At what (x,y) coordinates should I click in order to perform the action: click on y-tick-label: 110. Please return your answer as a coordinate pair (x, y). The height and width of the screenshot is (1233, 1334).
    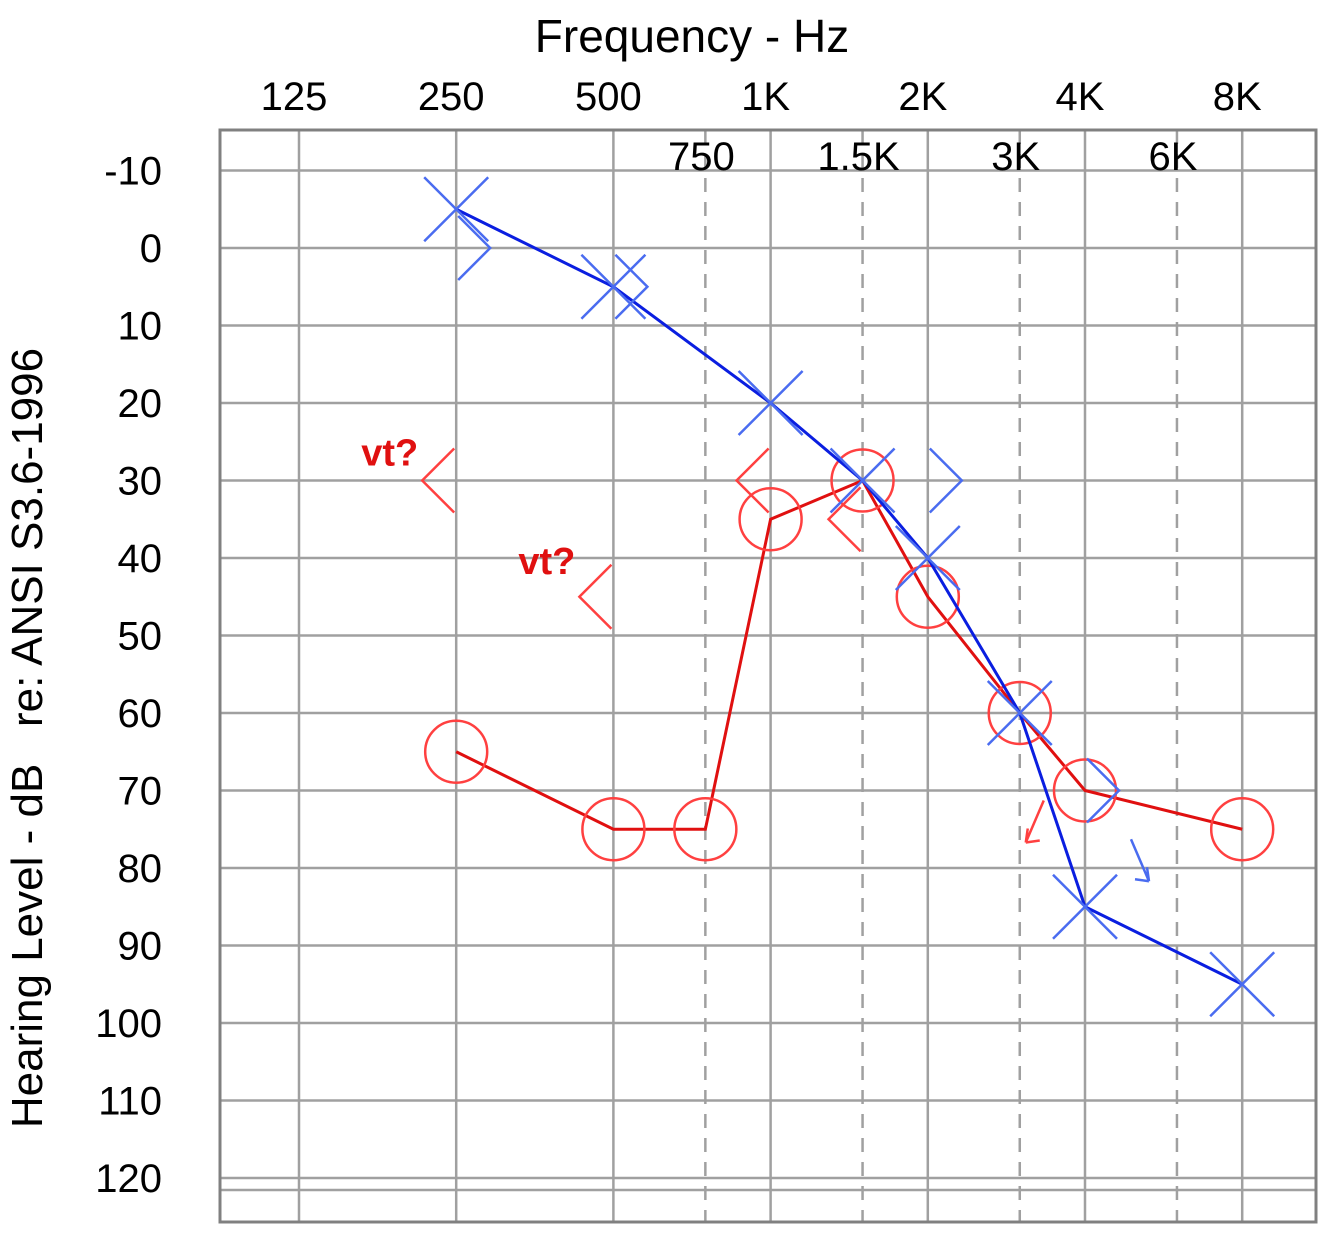
    Looking at the image, I should click on (130, 1102).